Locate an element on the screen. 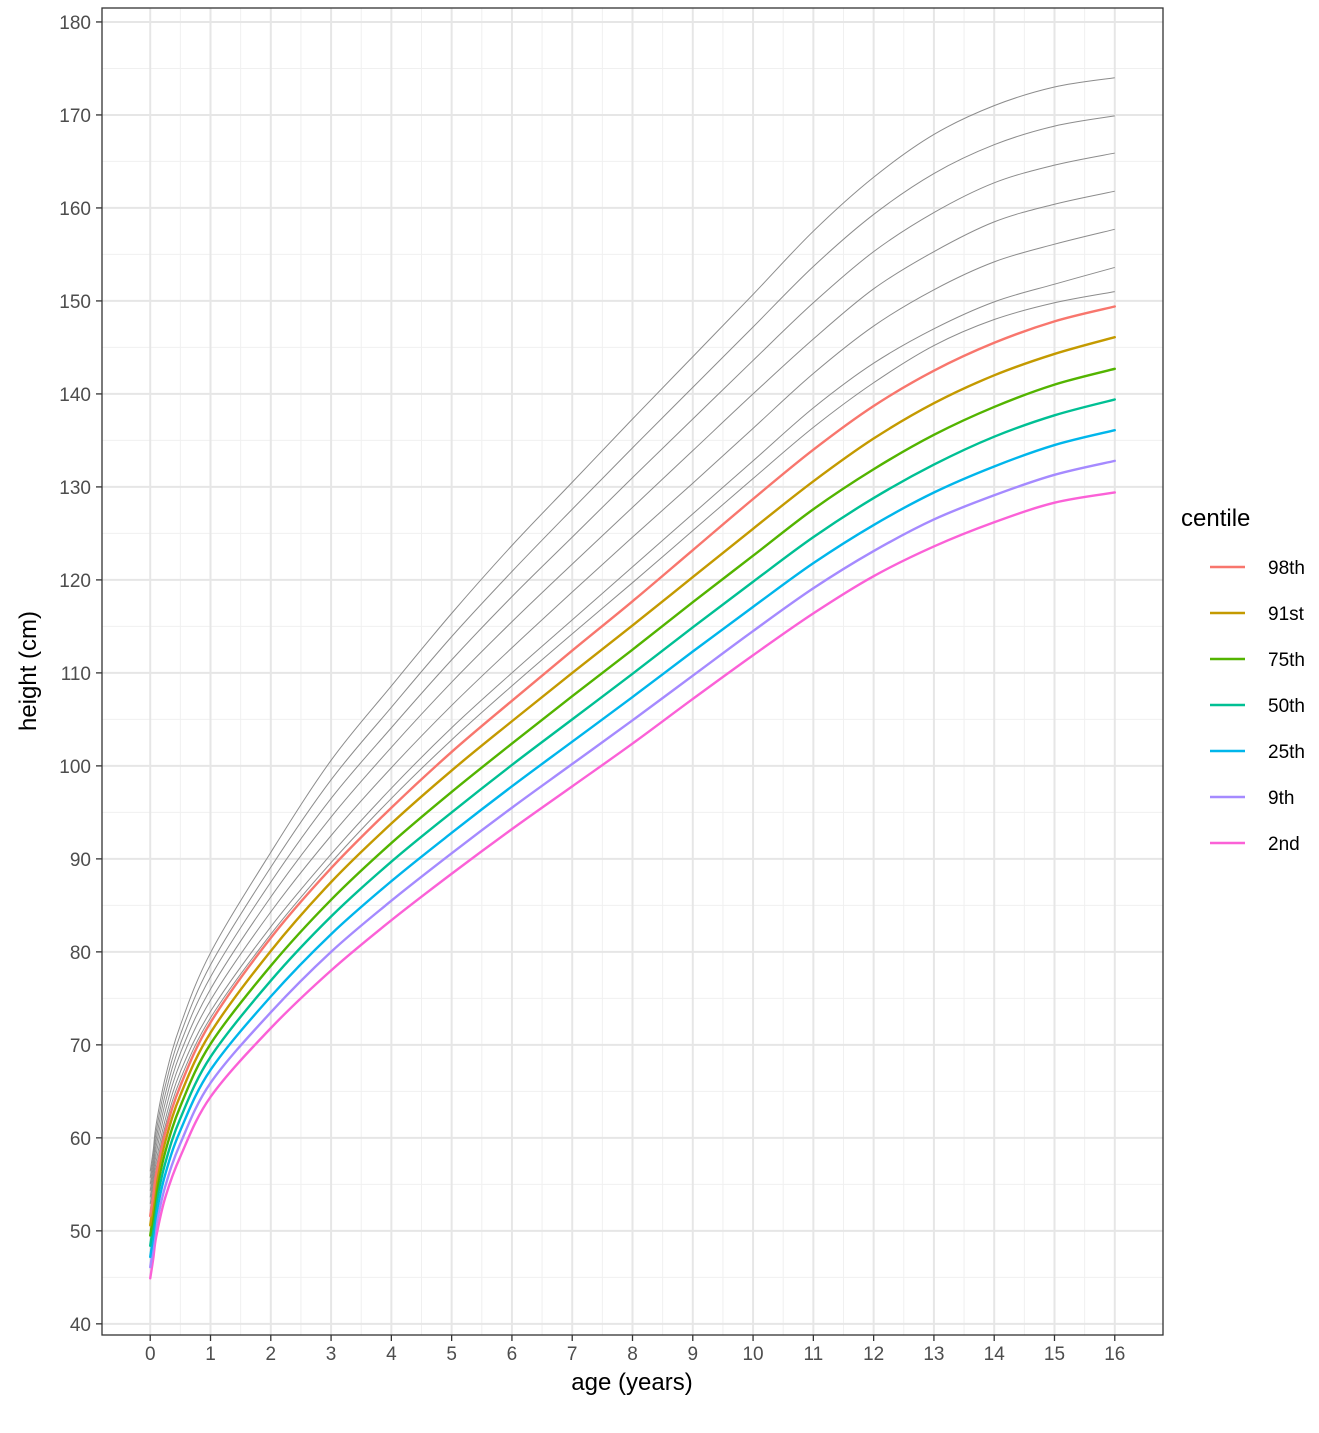  x-tick-label: 16 is located at coordinates (1114, 1354).